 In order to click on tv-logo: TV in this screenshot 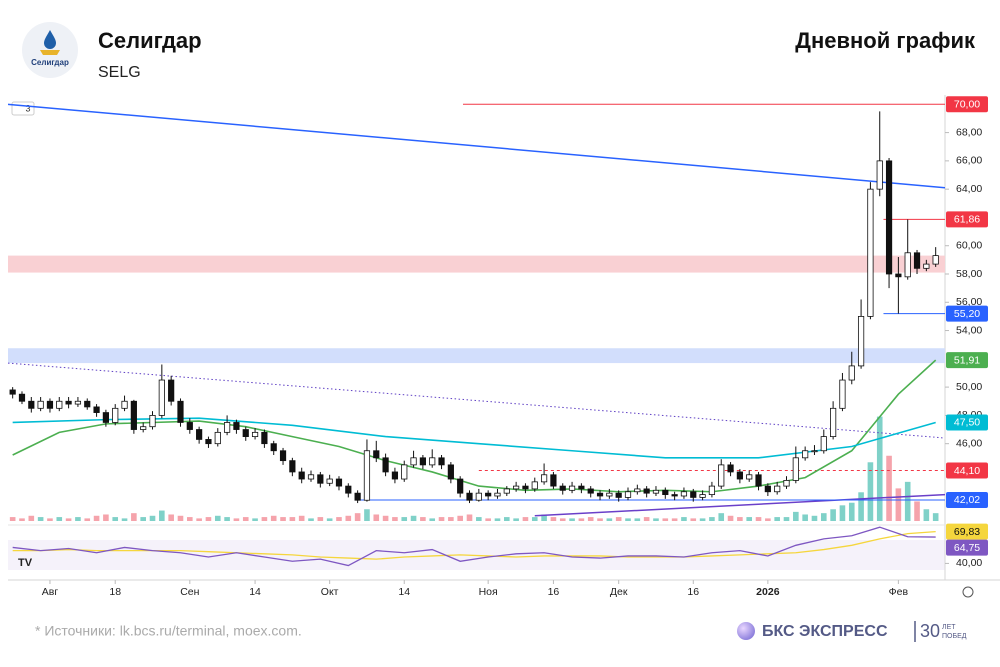, I will do `click(25, 563)`.